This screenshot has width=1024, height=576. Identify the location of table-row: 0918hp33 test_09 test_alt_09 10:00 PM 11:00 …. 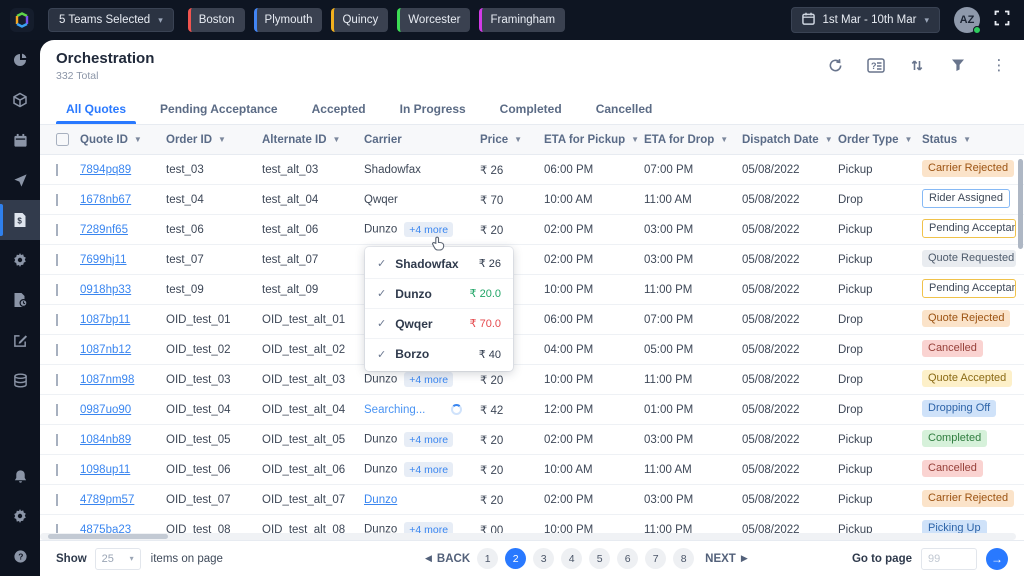
(532, 290).